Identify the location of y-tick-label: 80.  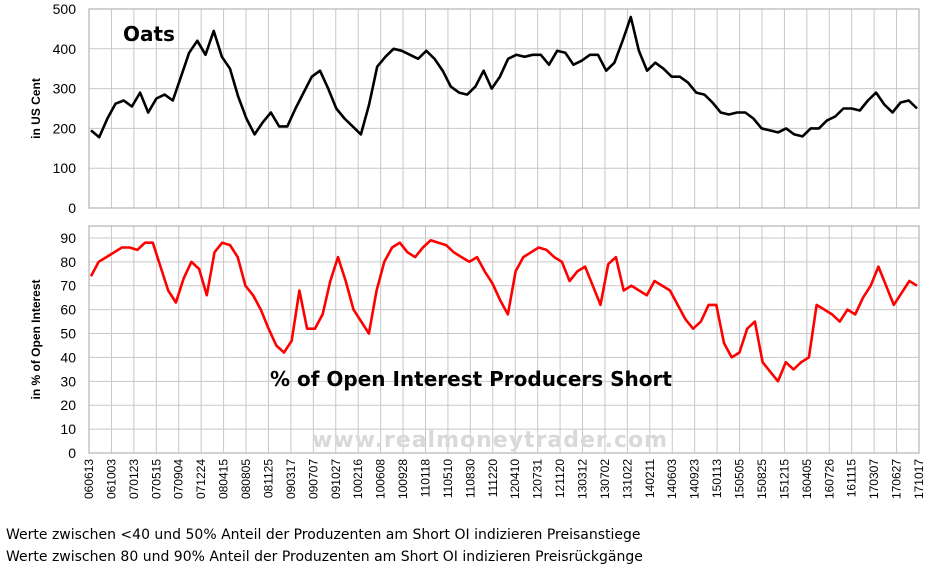
(68, 262).